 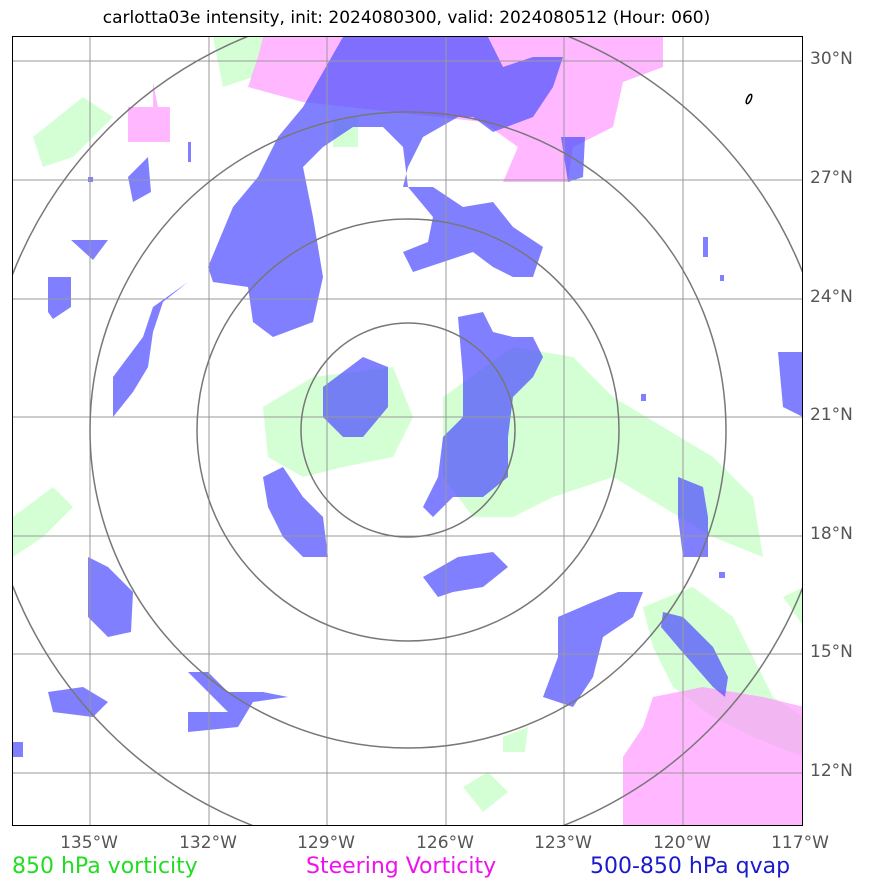 What do you see at coordinates (401, 866) in the screenshot?
I see `legend-steering-vorticity: Steering Vorticity` at bounding box center [401, 866].